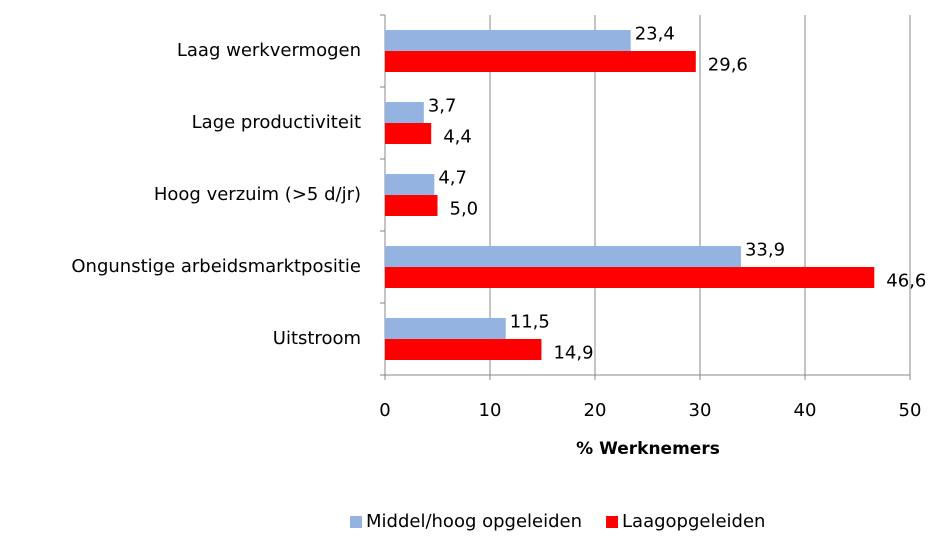 This screenshot has width=942, height=537. I want to click on y-tick-label: Uitstroom, so click(317, 338).